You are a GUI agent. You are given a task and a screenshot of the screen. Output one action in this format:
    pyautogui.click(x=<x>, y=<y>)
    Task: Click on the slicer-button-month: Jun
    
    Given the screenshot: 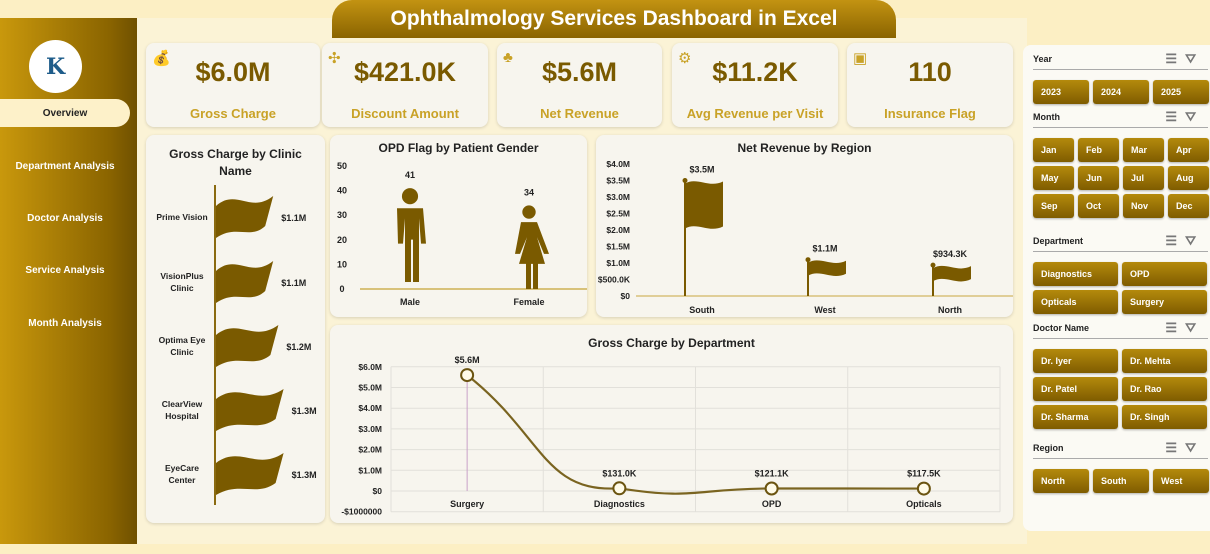 What is the action you would take?
    pyautogui.click(x=1098, y=178)
    